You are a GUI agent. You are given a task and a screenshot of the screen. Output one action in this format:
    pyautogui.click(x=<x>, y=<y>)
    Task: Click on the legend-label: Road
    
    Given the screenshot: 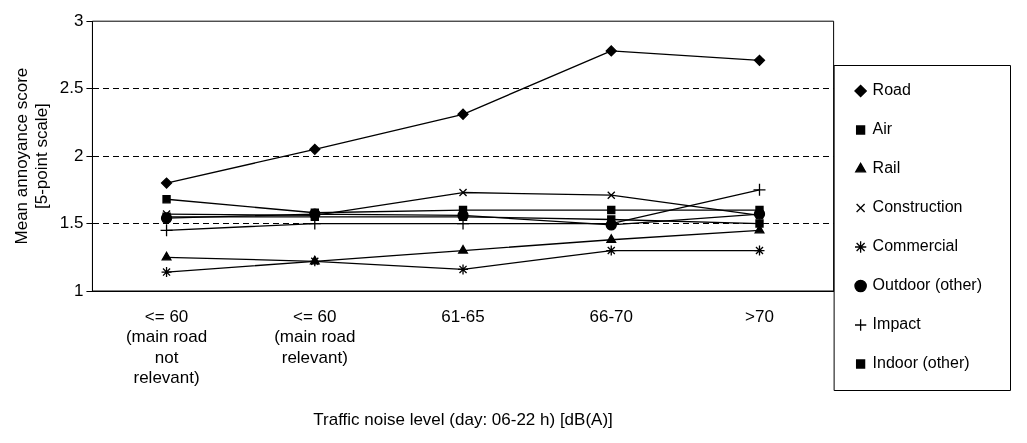 What is the action you would take?
    pyautogui.click(x=891, y=90)
    